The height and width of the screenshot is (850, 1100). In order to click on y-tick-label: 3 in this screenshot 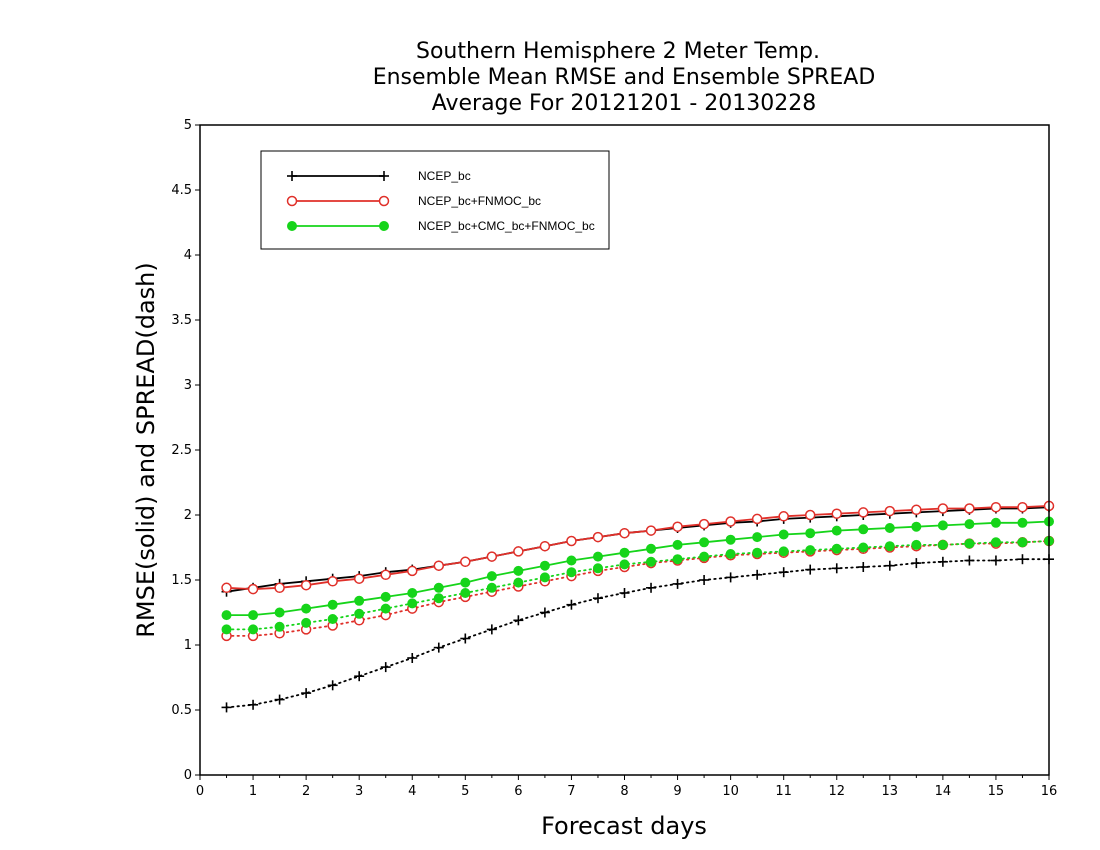, I will do `click(188, 385)`.